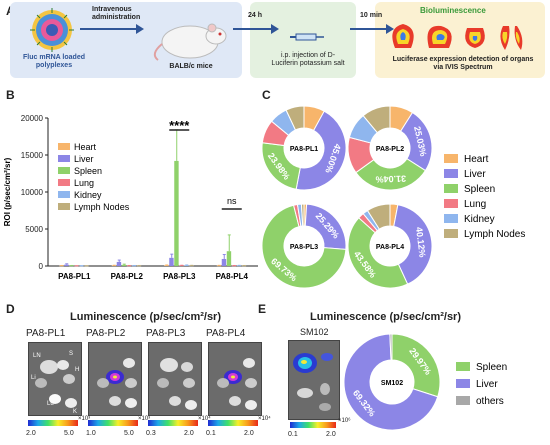 This screenshot has height=445, width=550. Describe the element at coordinates (189, 433) in the screenshot. I see `colorbar-max-pa8-pl3: 2.0` at that location.